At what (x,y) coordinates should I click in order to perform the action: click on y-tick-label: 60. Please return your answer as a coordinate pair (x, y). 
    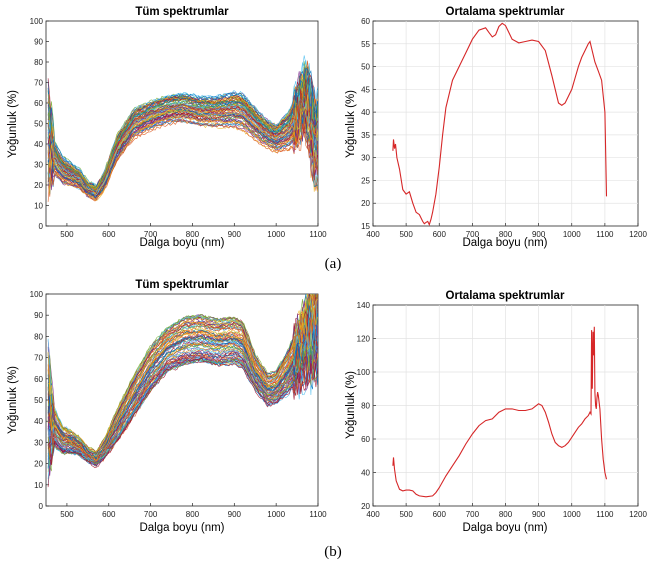
    Looking at the image, I should click on (38, 379).